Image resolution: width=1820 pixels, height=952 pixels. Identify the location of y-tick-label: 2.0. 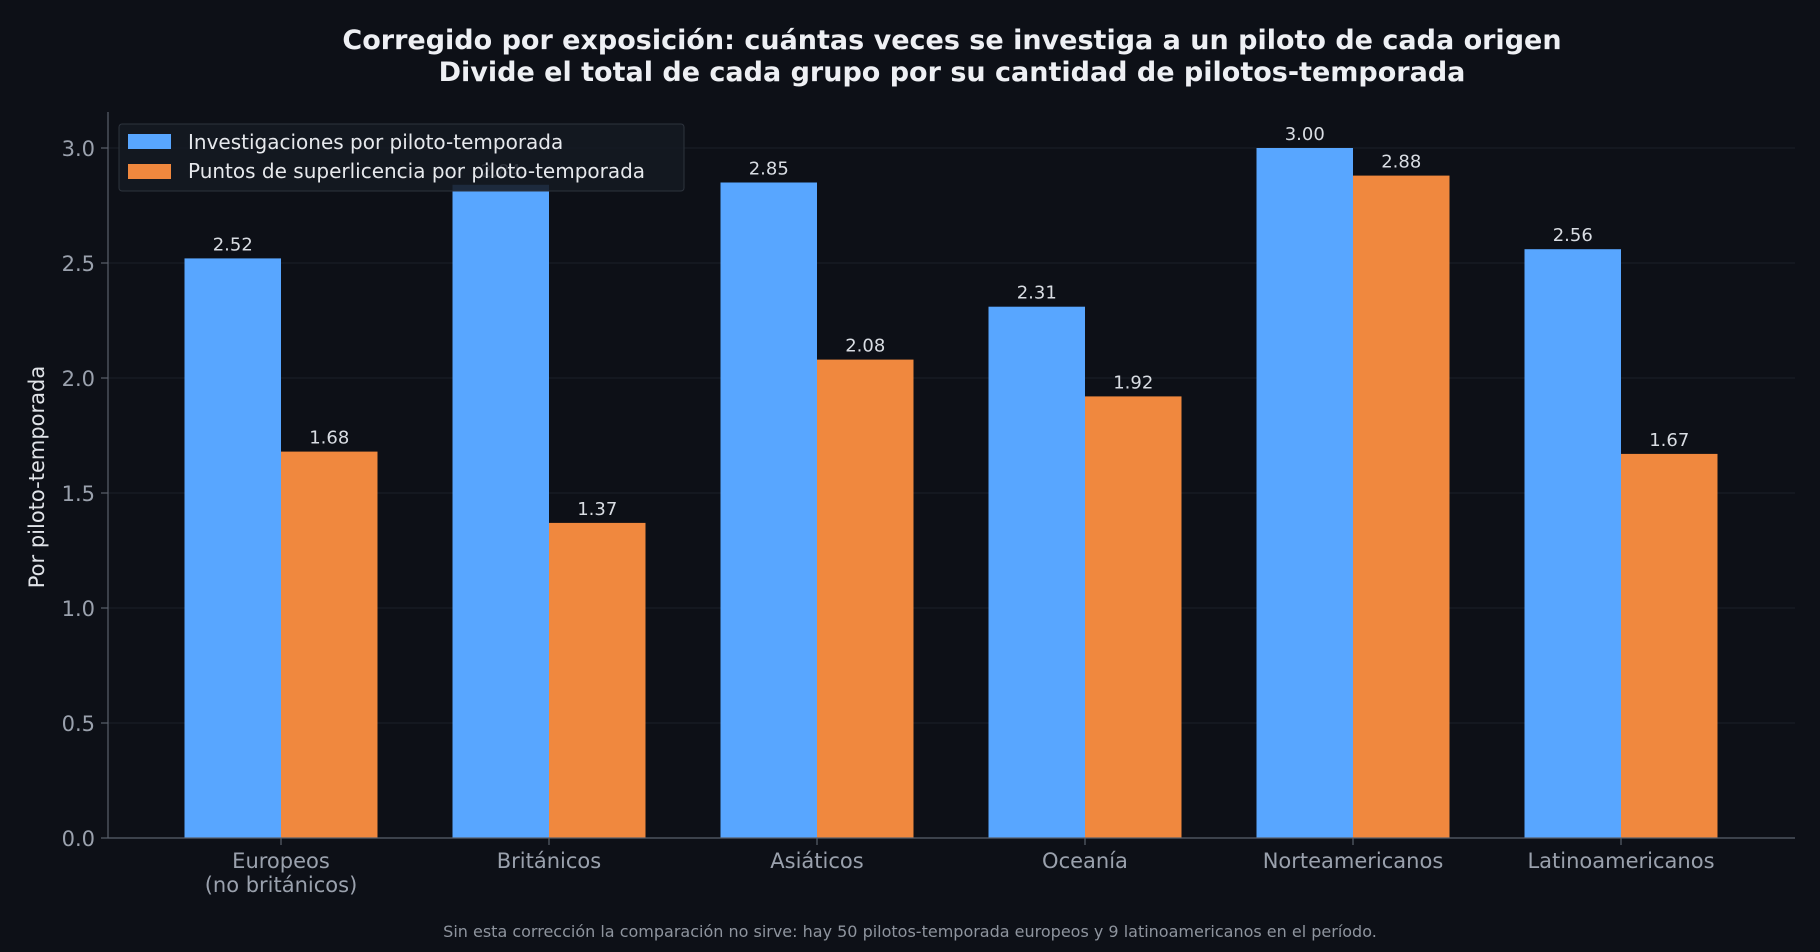
(78, 379).